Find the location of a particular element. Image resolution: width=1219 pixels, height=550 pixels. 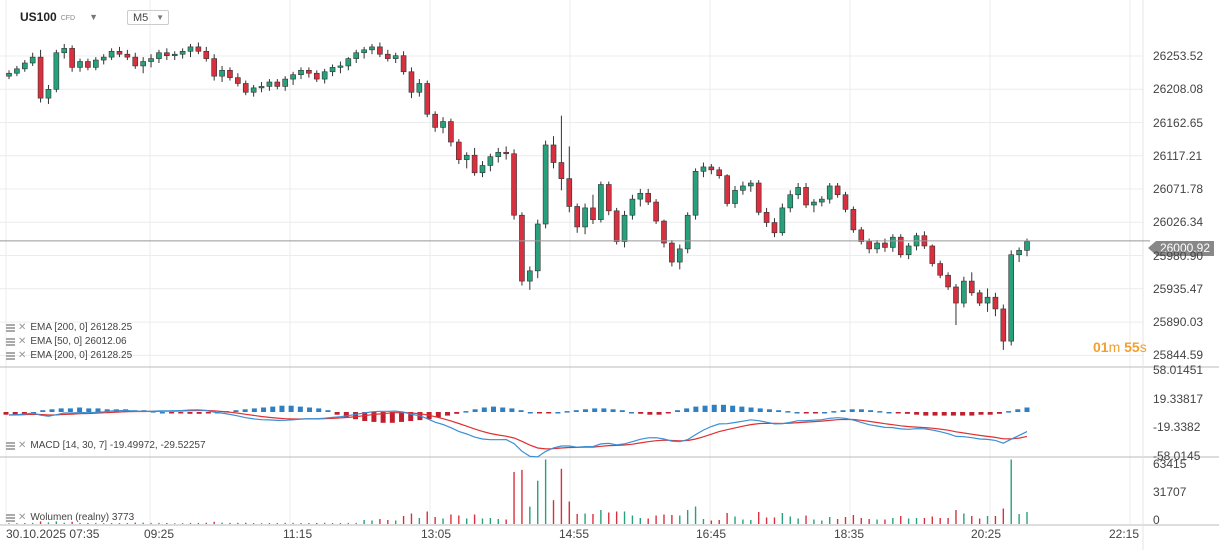

indicator-macd: ✕ MACD [14, 30, 7] -19.49972, -29.52257 is located at coordinates (106, 445).